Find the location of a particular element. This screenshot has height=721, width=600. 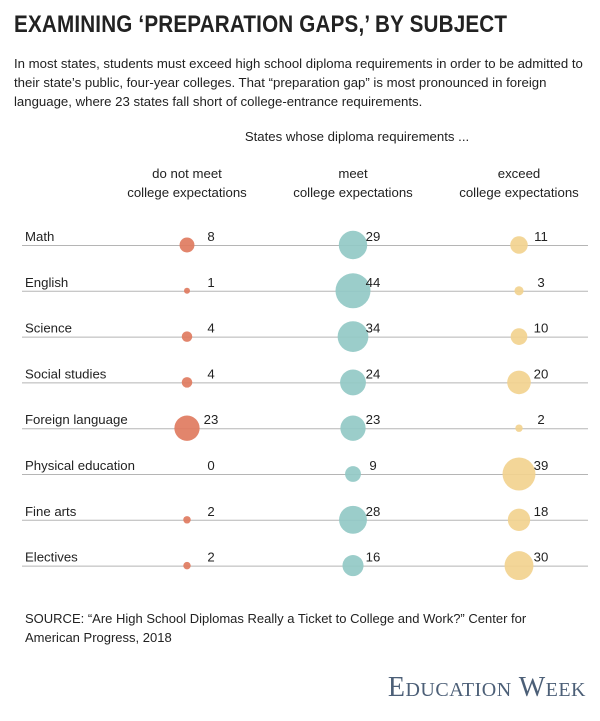

column-header-do-not-meet: do not meet is located at coordinates (187, 173).